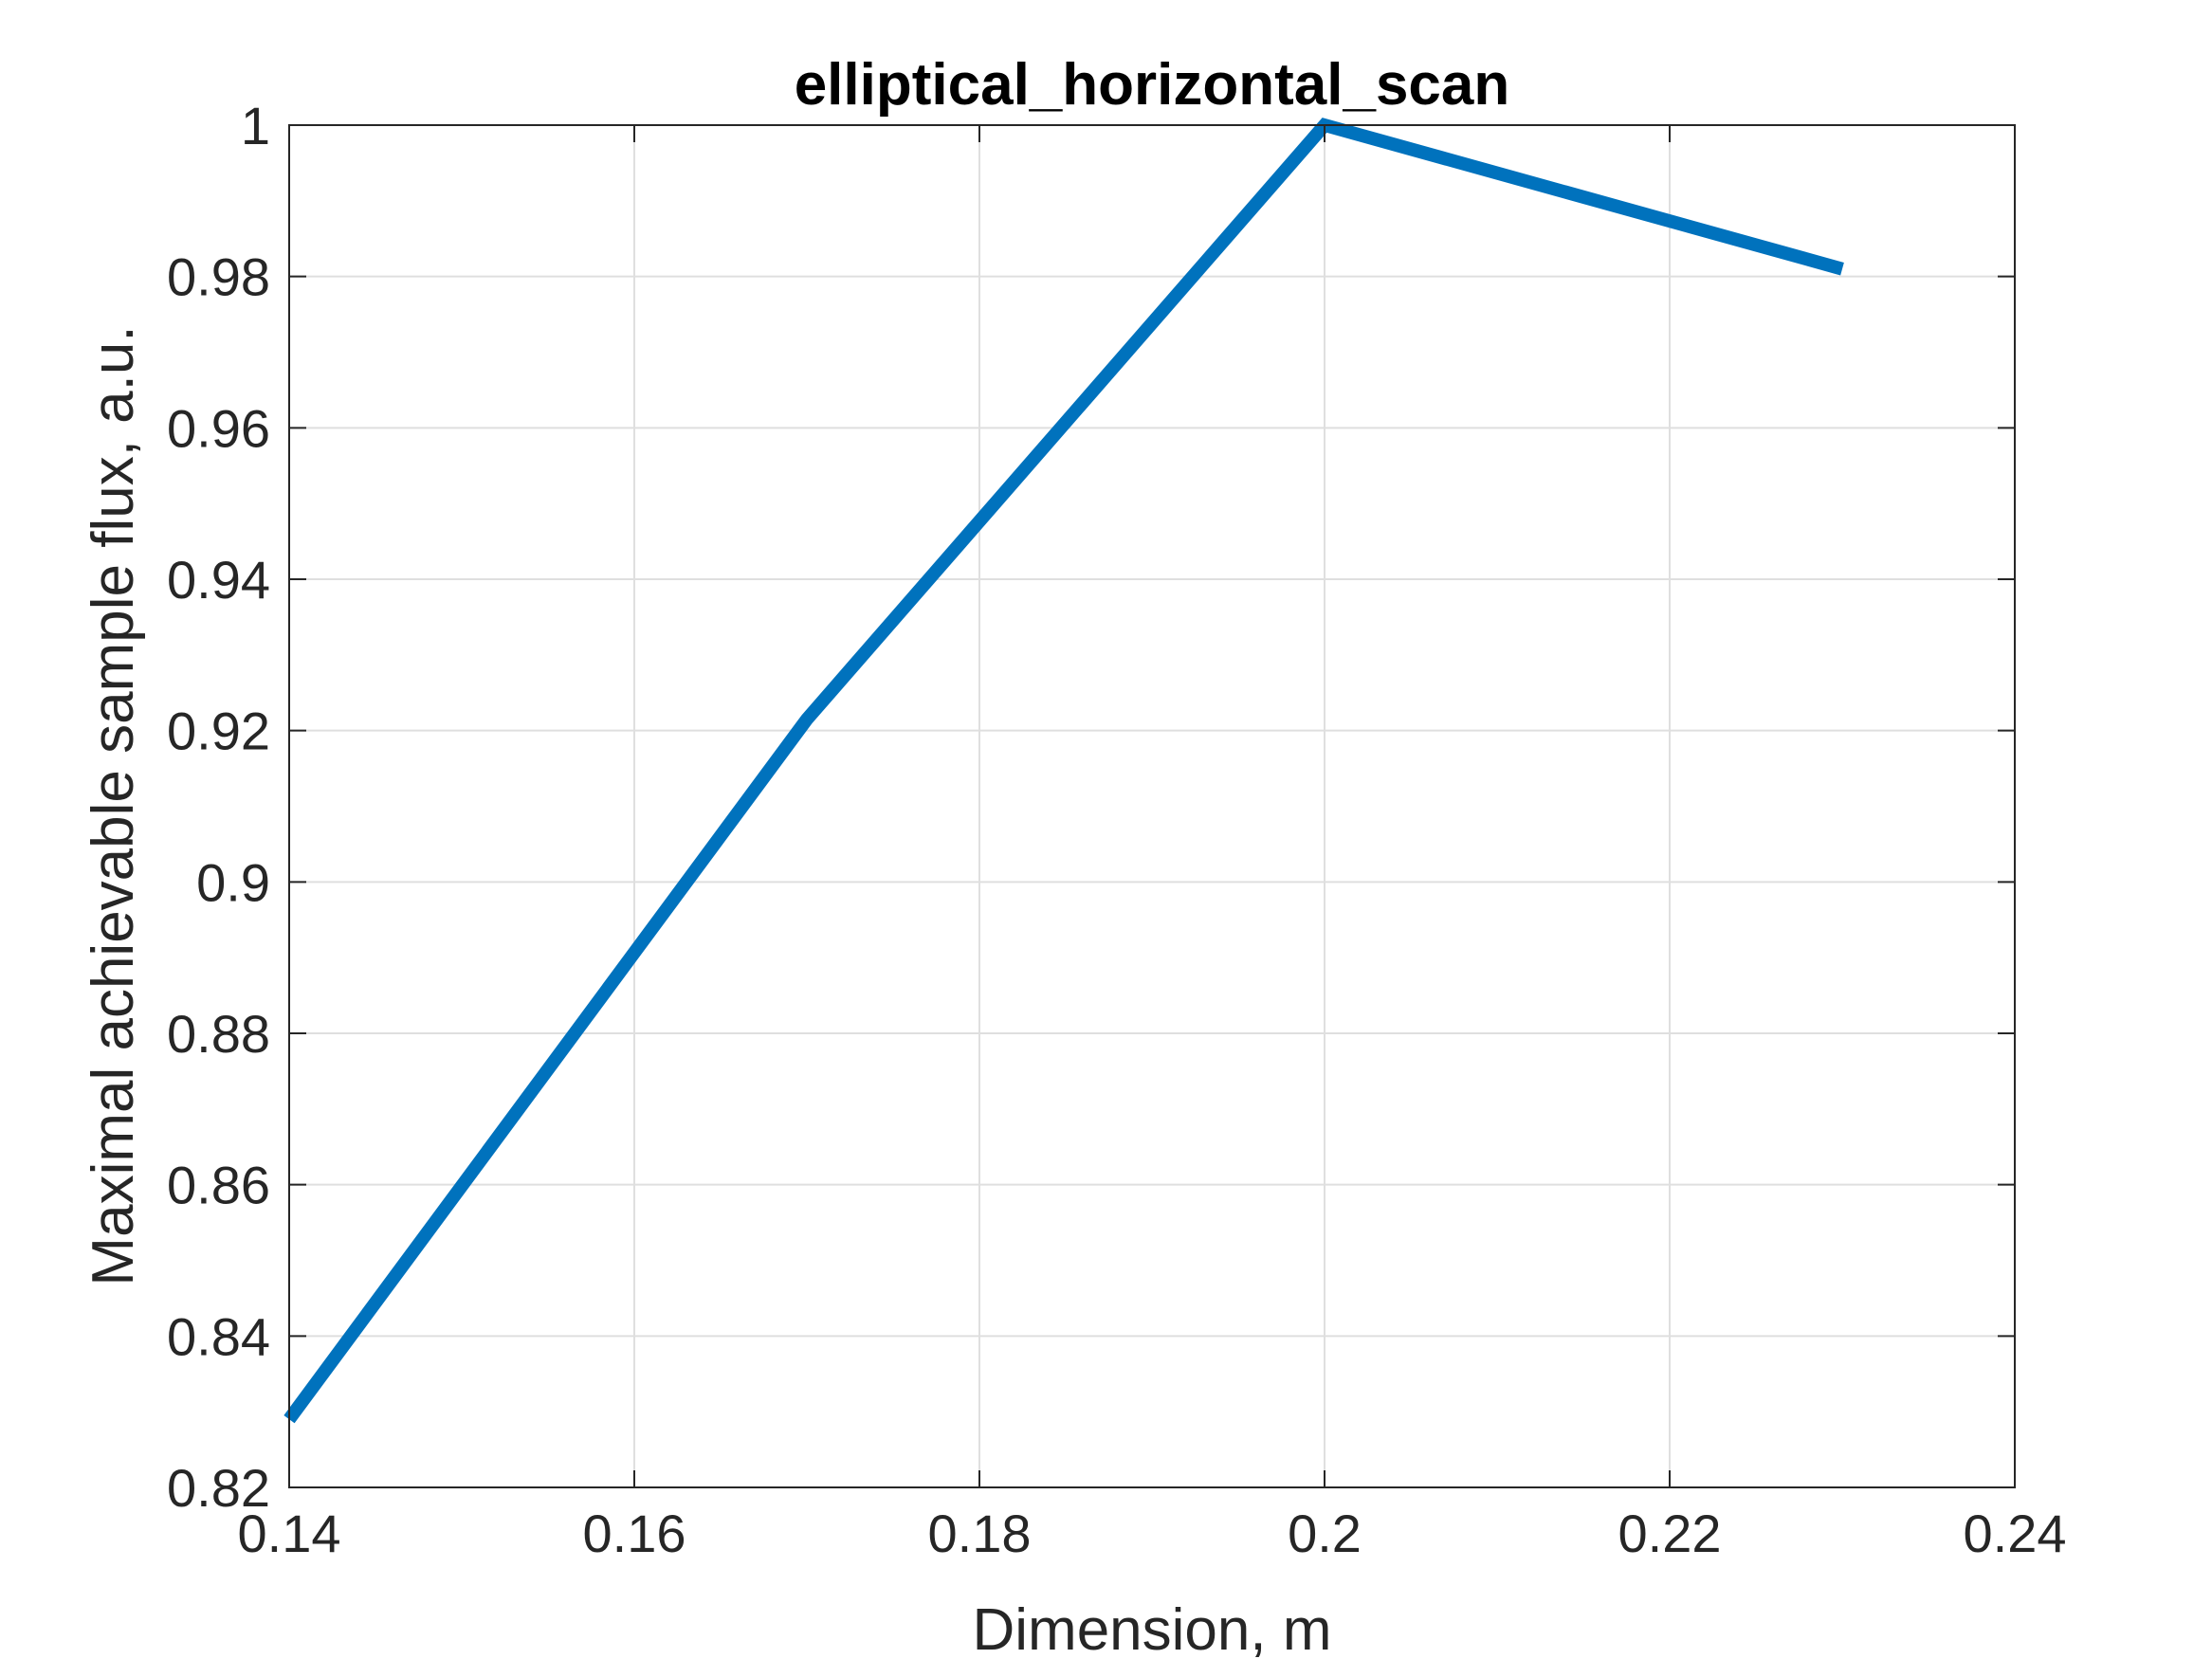 Image resolution: width=2212 pixels, height=1659 pixels. I want to click on x-tick-label: 0.2, so click(1325, 1533).